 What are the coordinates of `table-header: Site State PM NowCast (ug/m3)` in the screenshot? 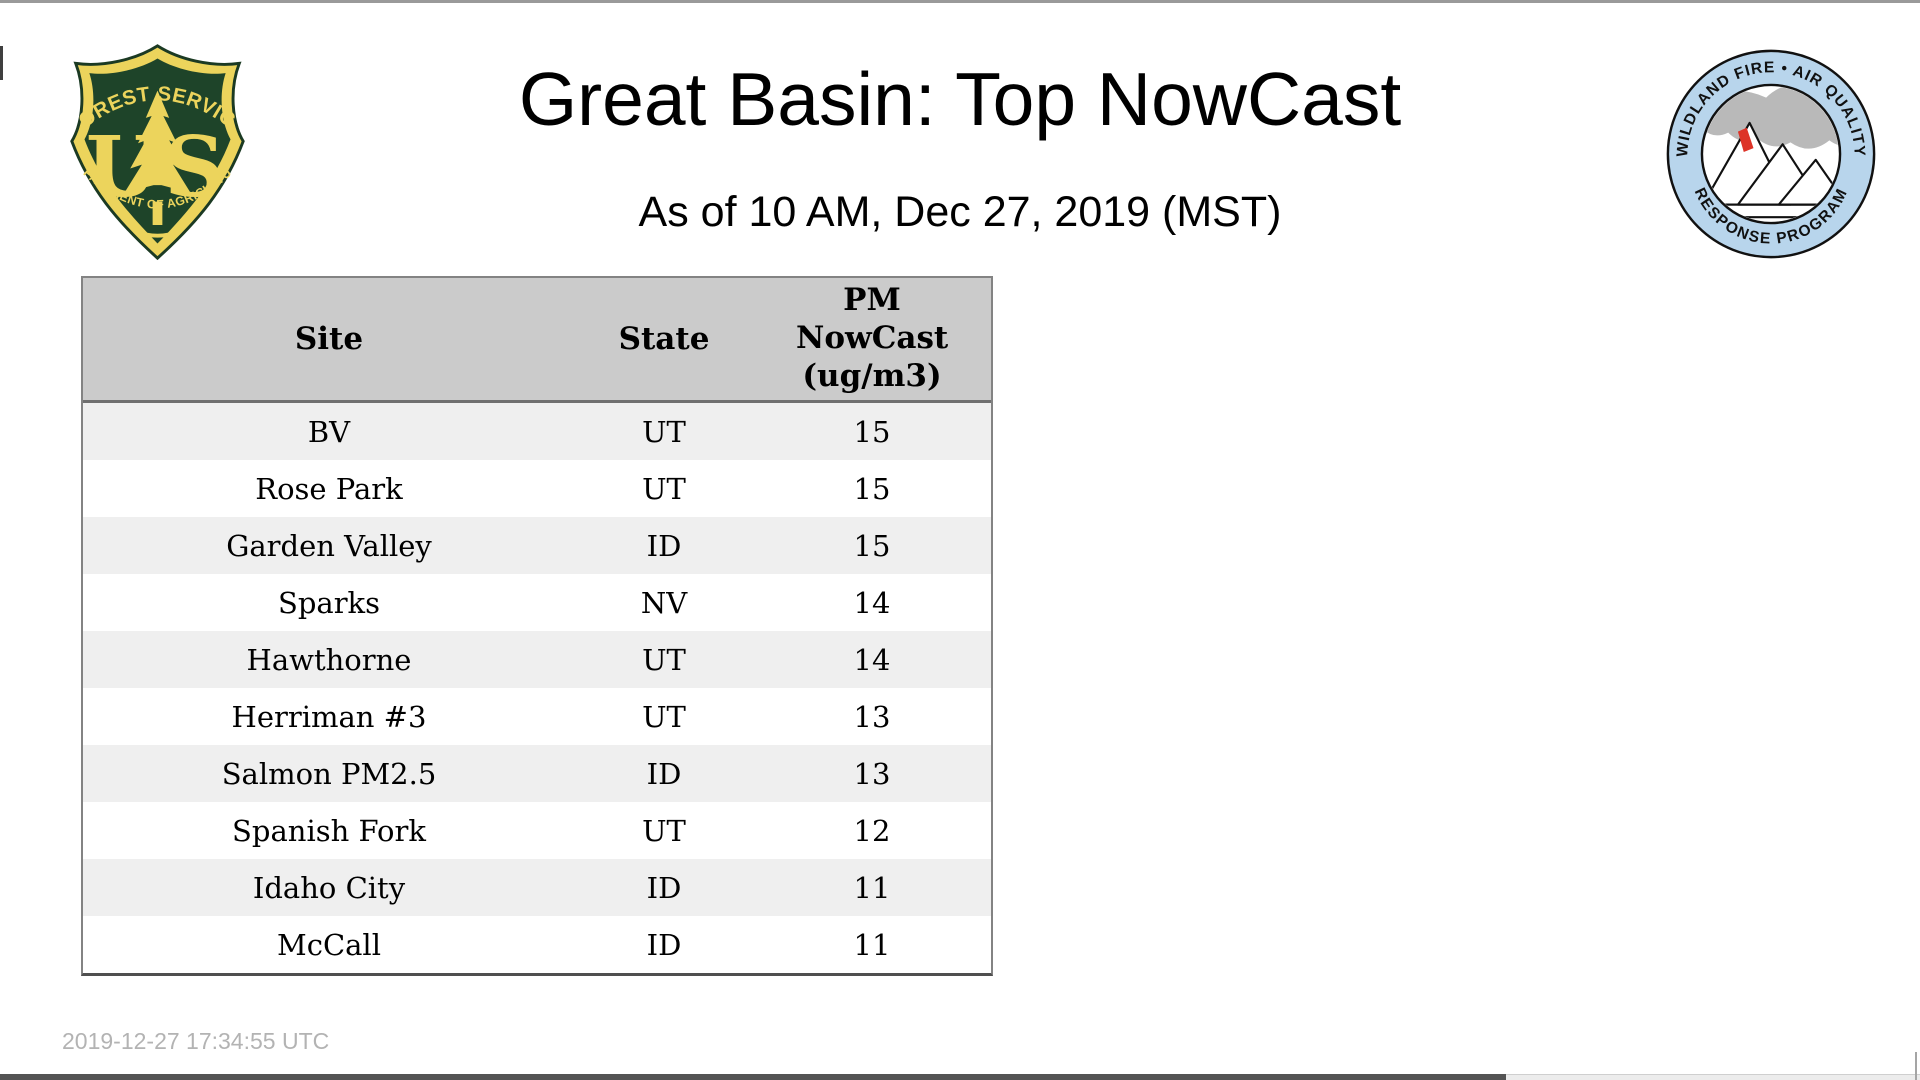 It's located at (537, 340).